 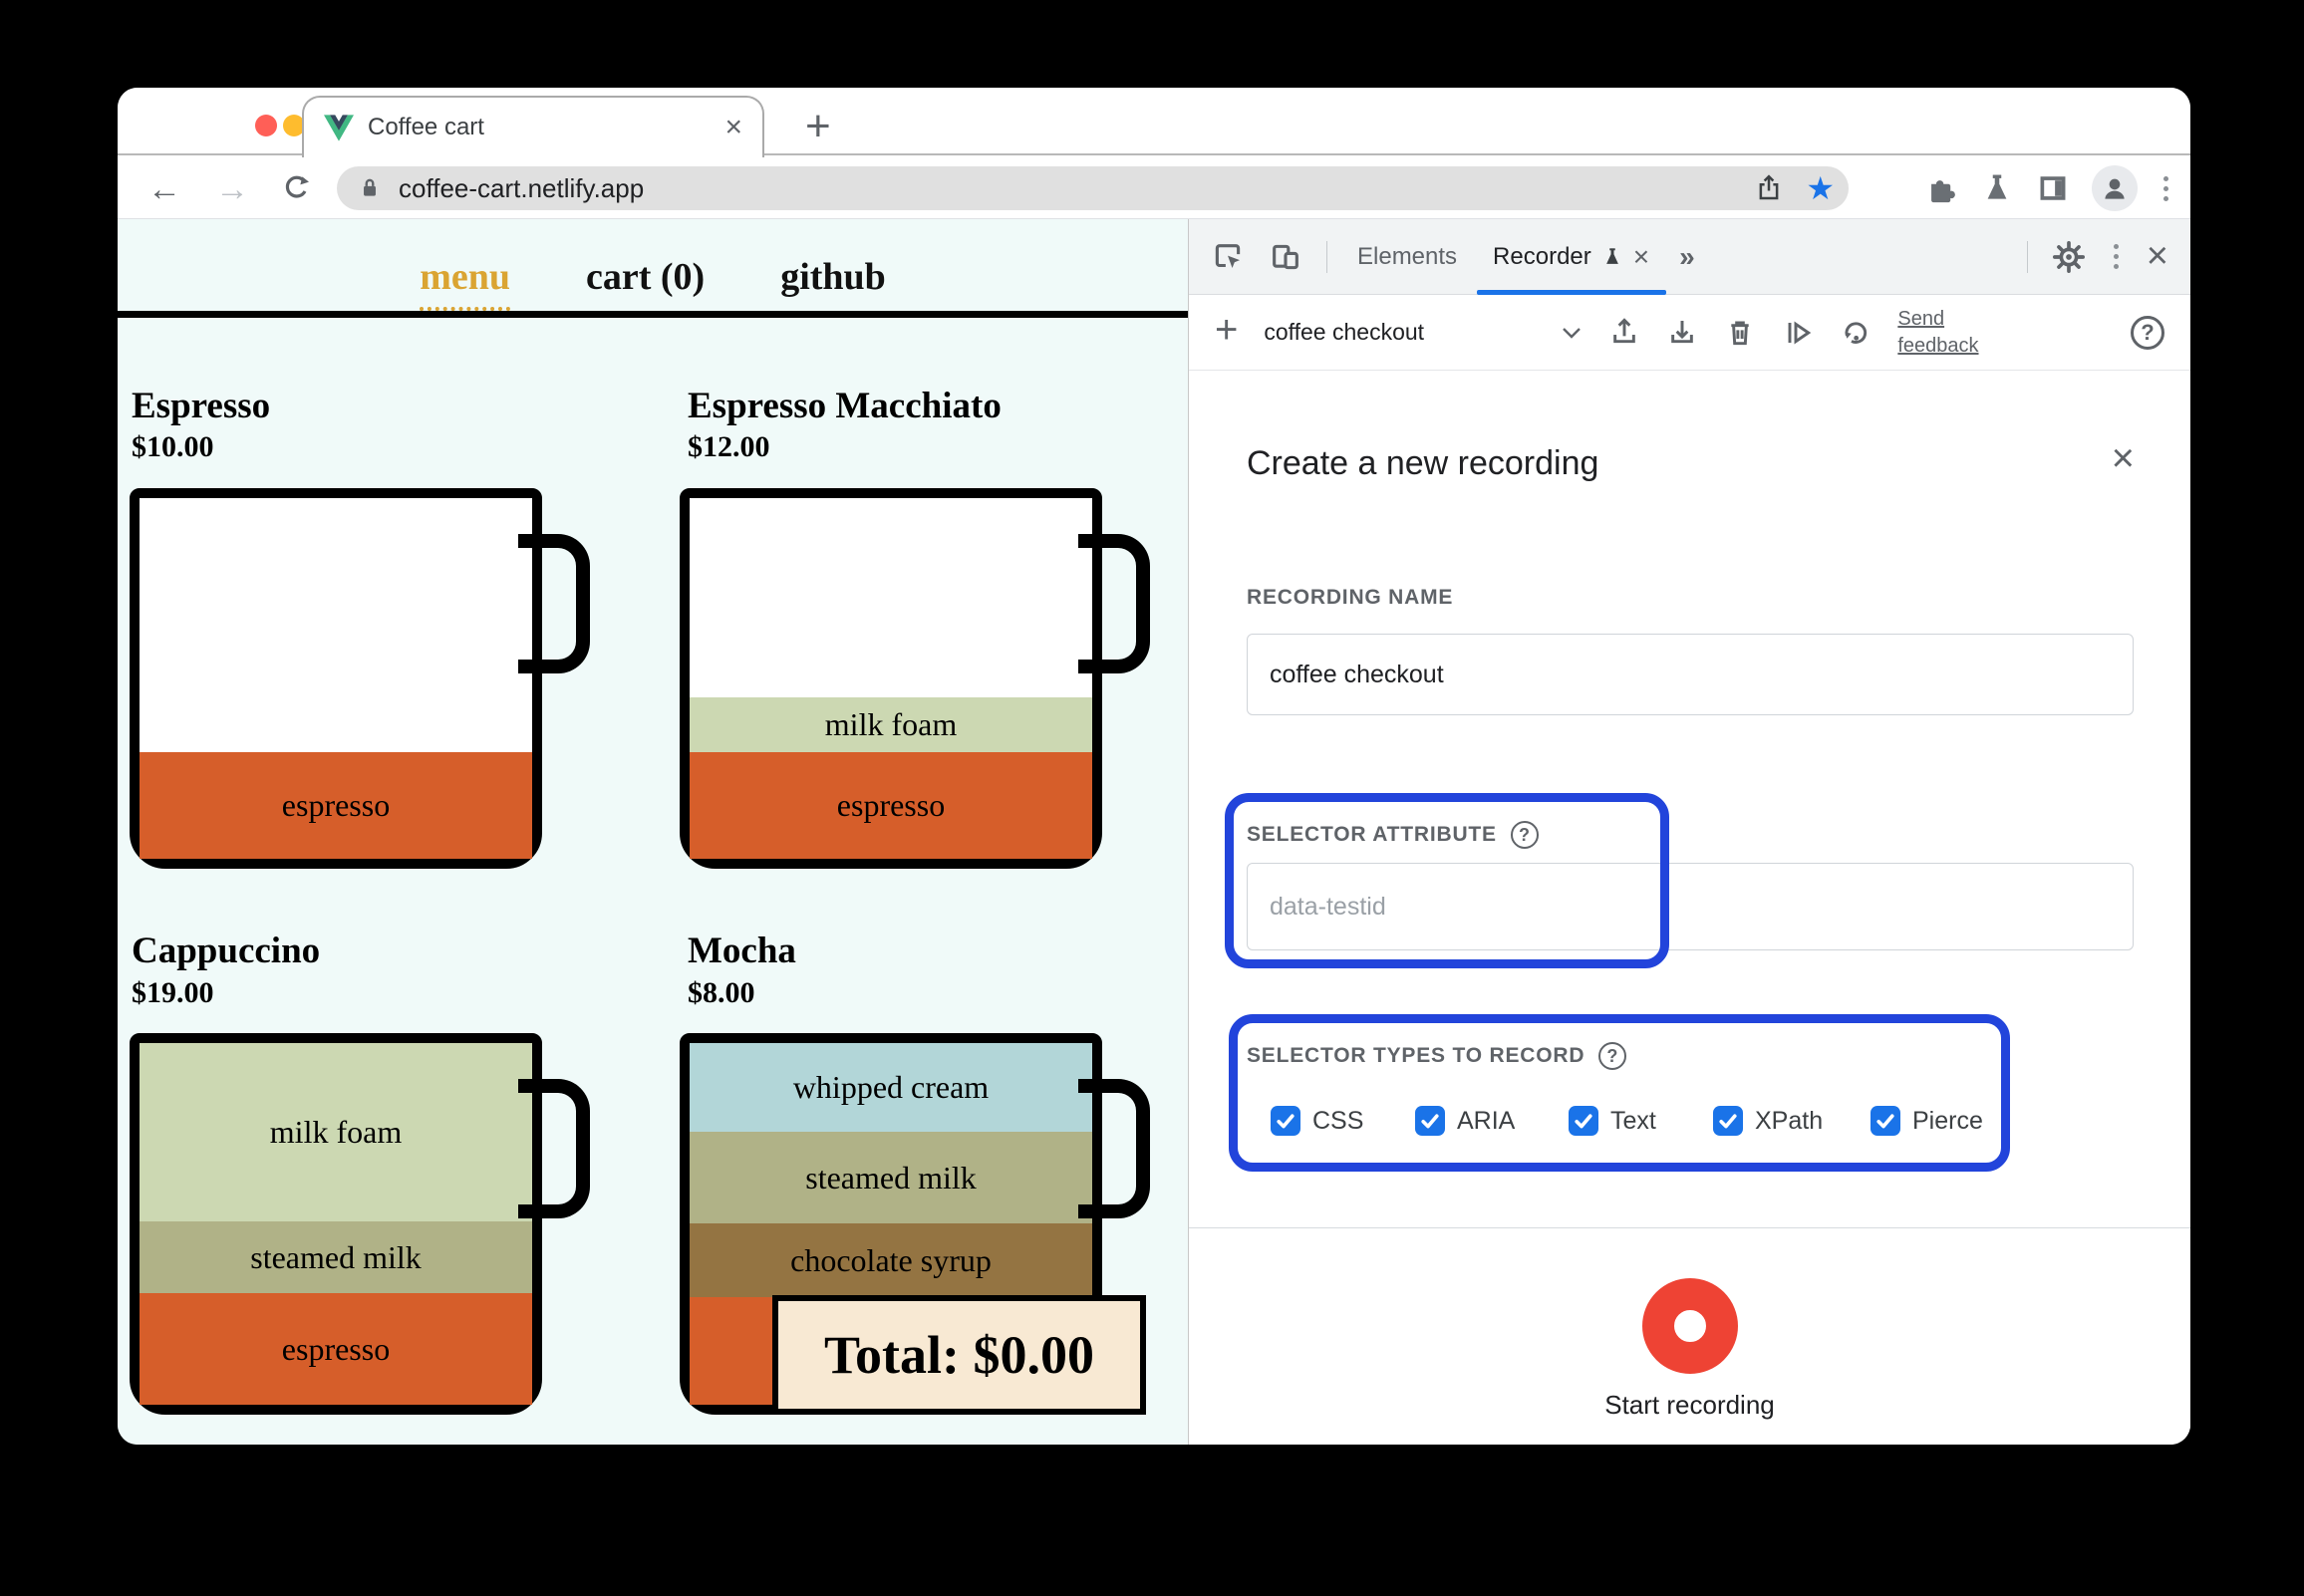 I want to click on item-price-espresso-macchiato: $12.00, so click(x=729, y=446).